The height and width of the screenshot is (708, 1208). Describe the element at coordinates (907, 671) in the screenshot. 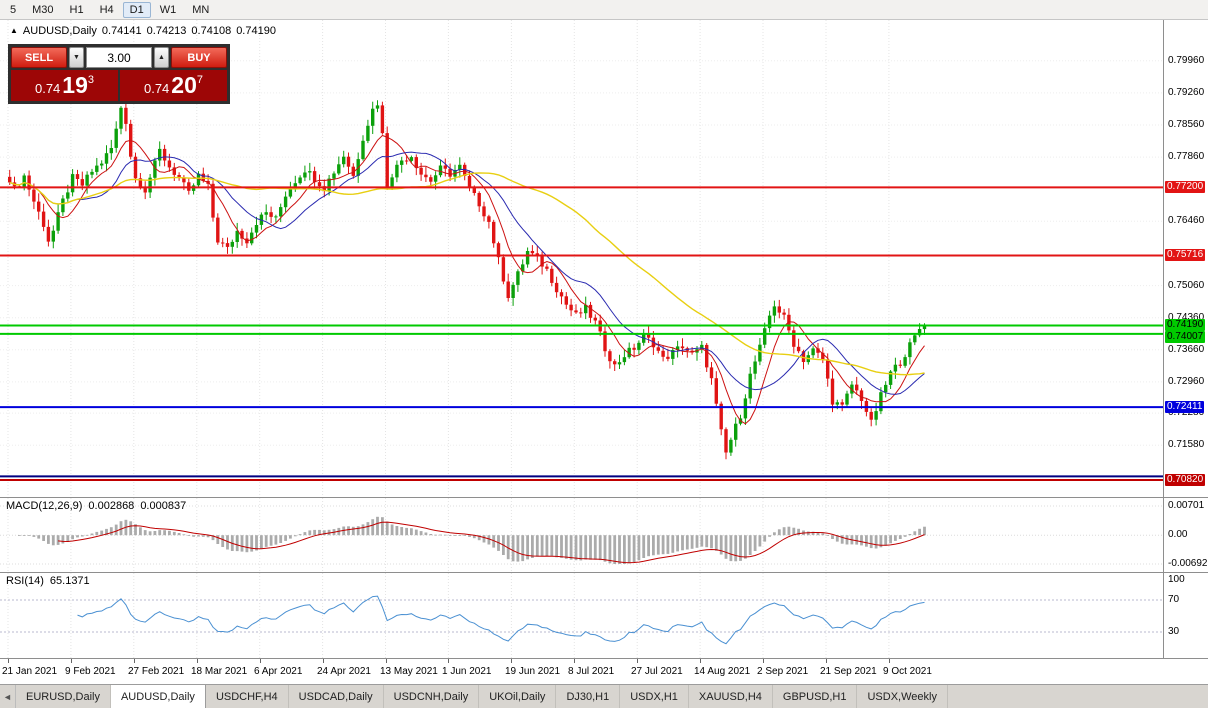

I see `date-label: 9 Oct 2021` at that location.